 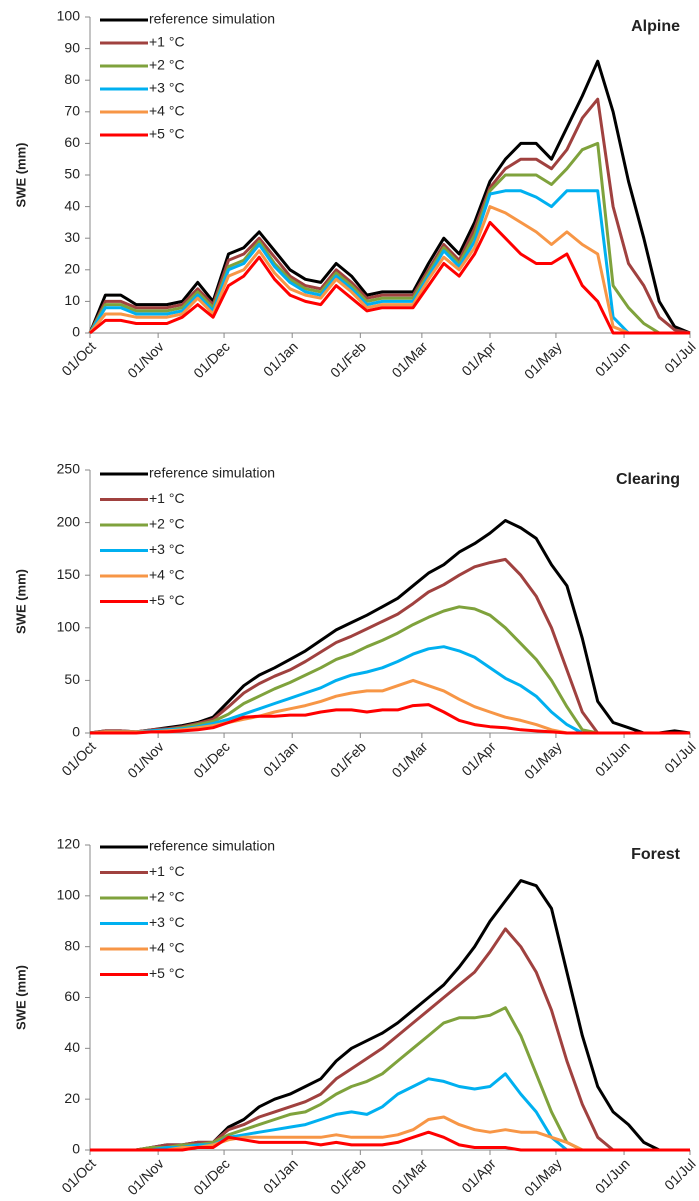 I want to click on y-tick-label: 150, so click(x=69, y=574).